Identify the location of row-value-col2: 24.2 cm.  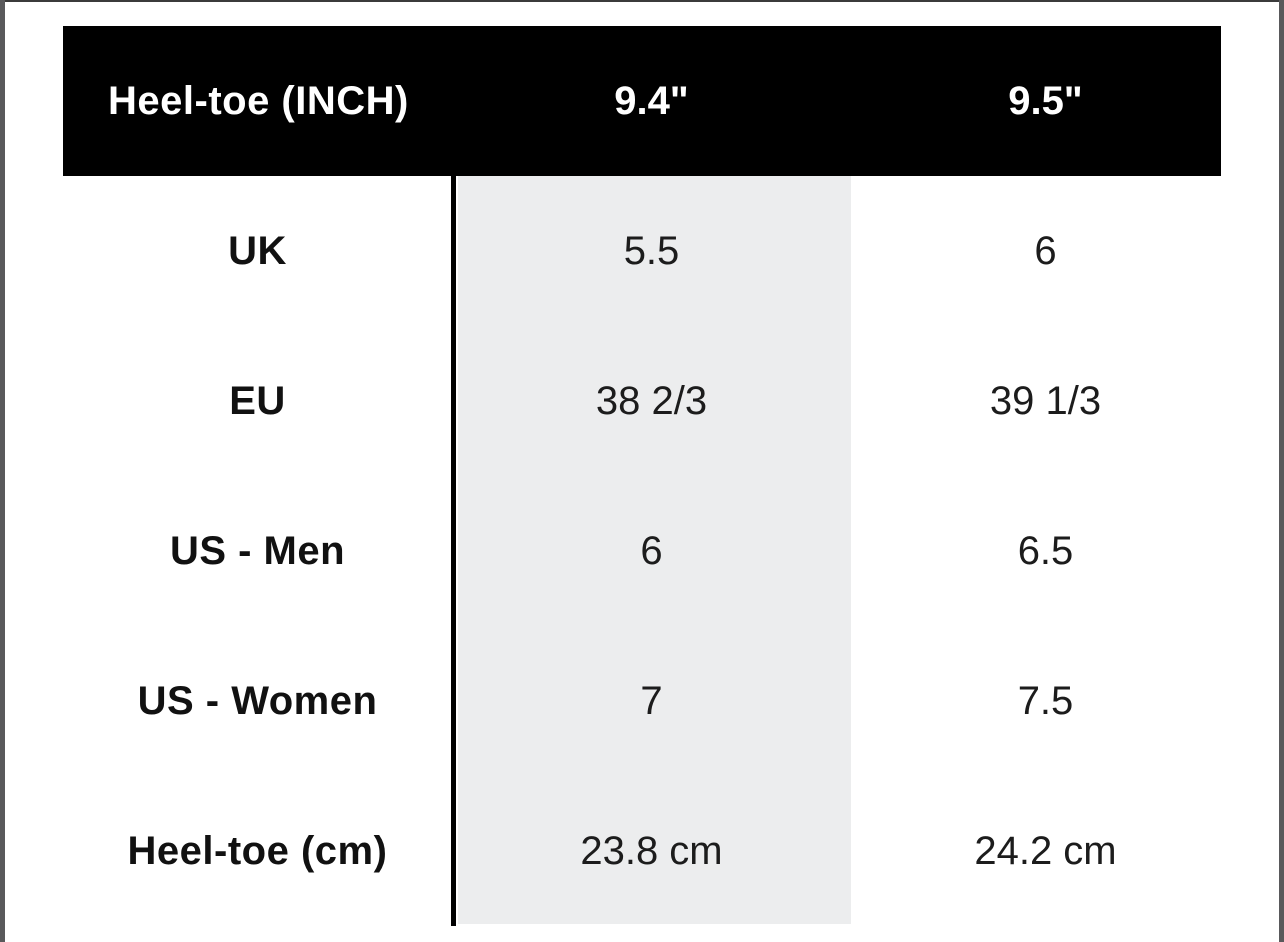
(1045, 851).